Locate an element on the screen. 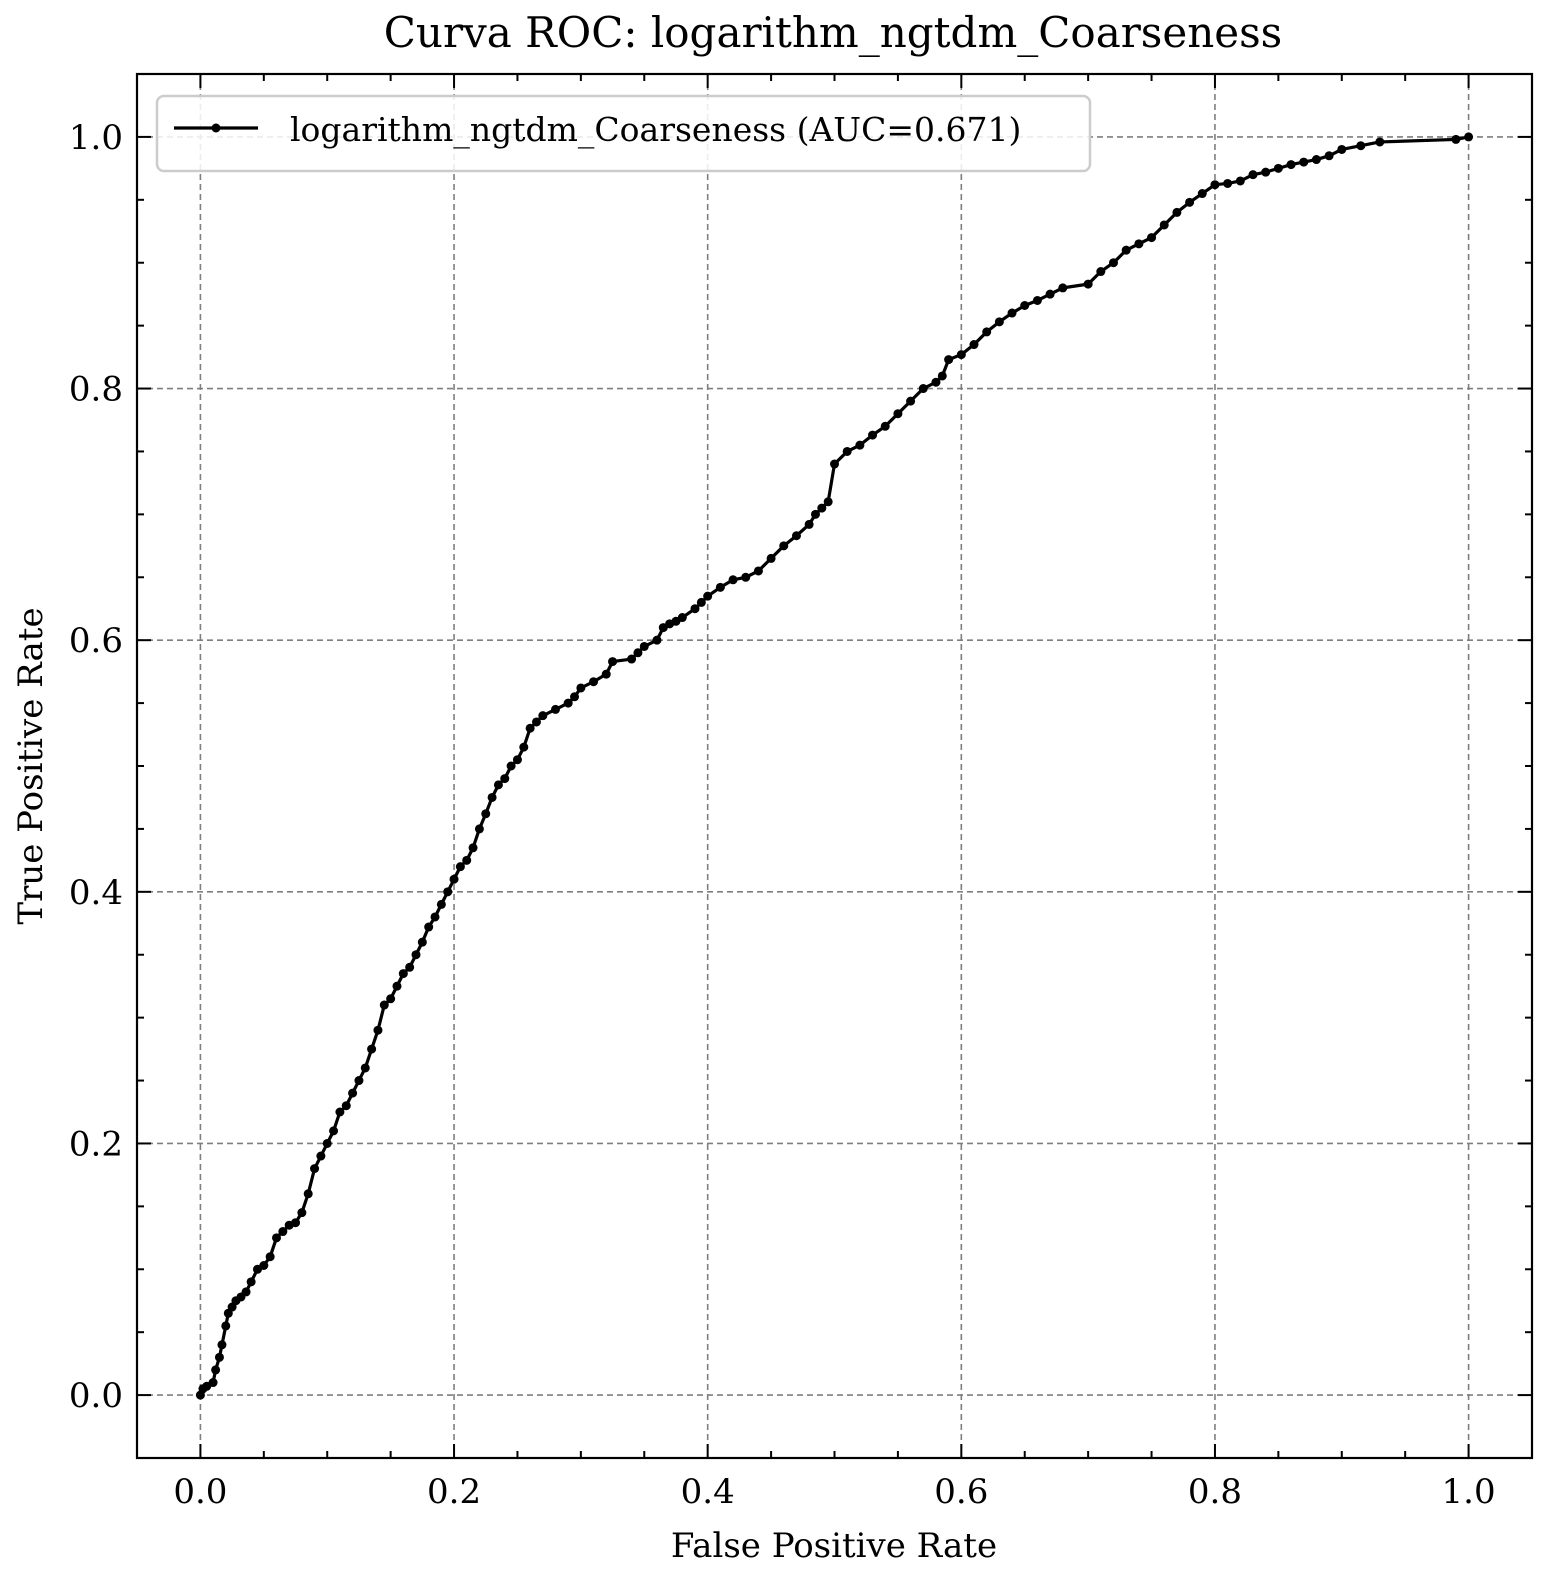 The image size is (1546, 1580). legend-label: logarithm_ngtdm_Coarseness (AUC=0.671) is located at coordinates (655, 130).